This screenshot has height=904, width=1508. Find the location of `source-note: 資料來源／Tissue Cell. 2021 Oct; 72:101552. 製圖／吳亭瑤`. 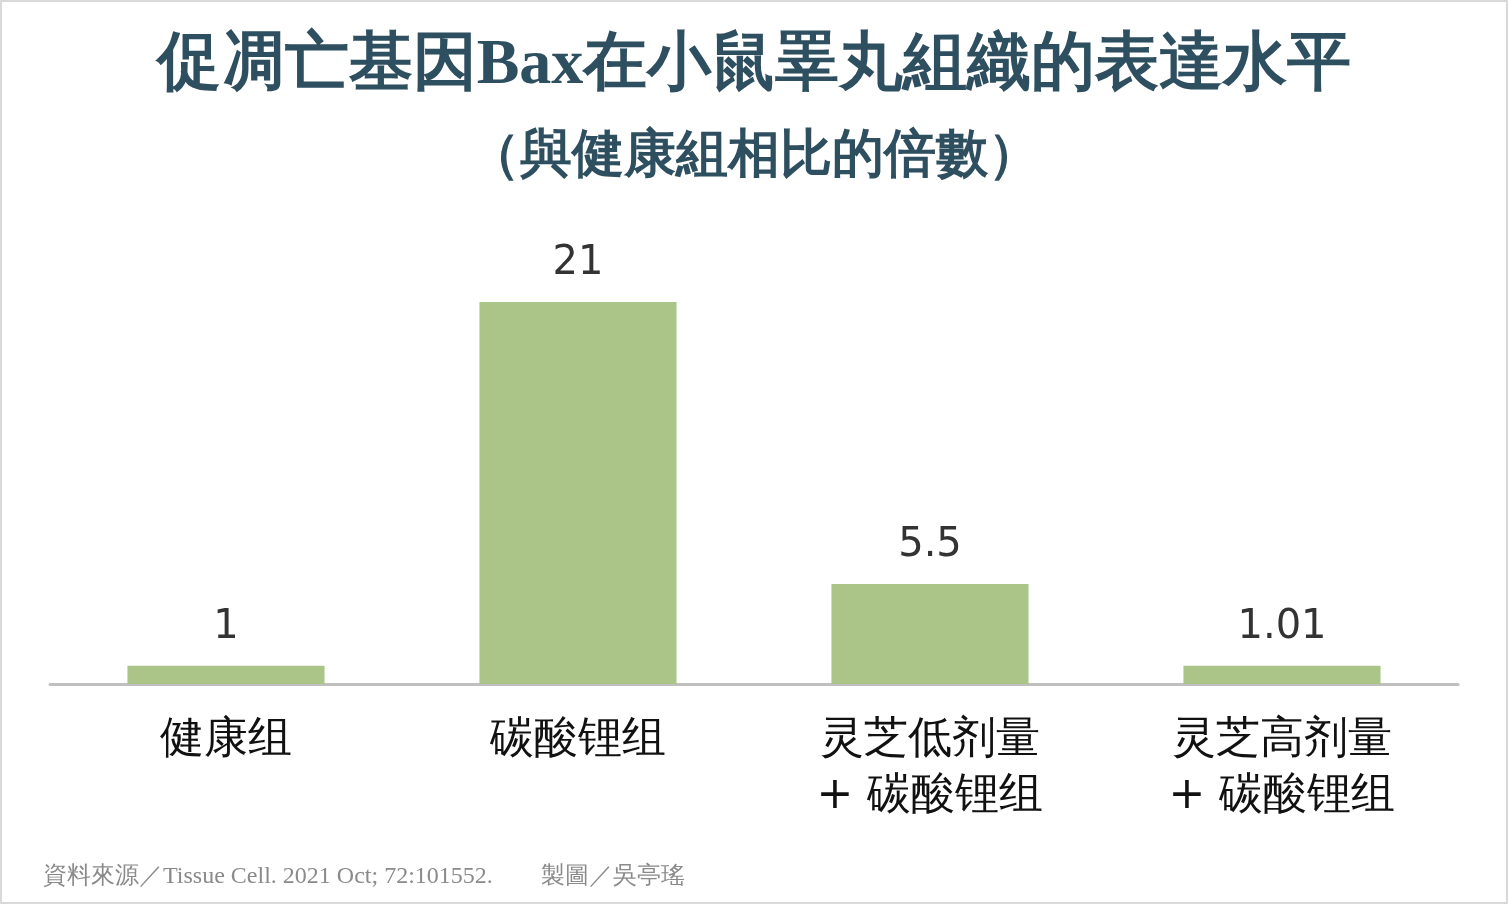

source-note: 資料來源／Tissue Cell. 2021 Oct; 72:101552. 製圖／吳亭瑤 is located at coordinates (364, 875).